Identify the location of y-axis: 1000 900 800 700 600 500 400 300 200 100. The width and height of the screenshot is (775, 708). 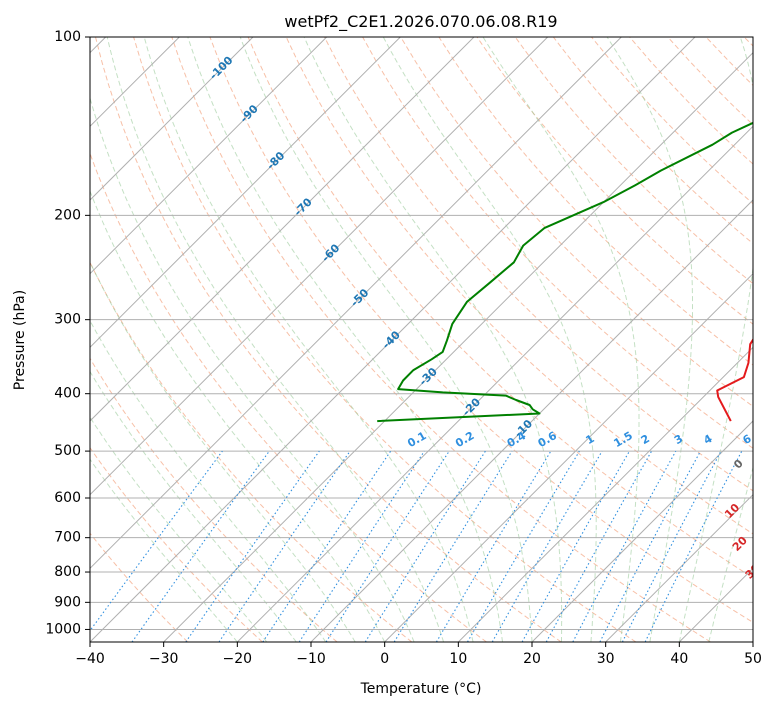
(67, 333).